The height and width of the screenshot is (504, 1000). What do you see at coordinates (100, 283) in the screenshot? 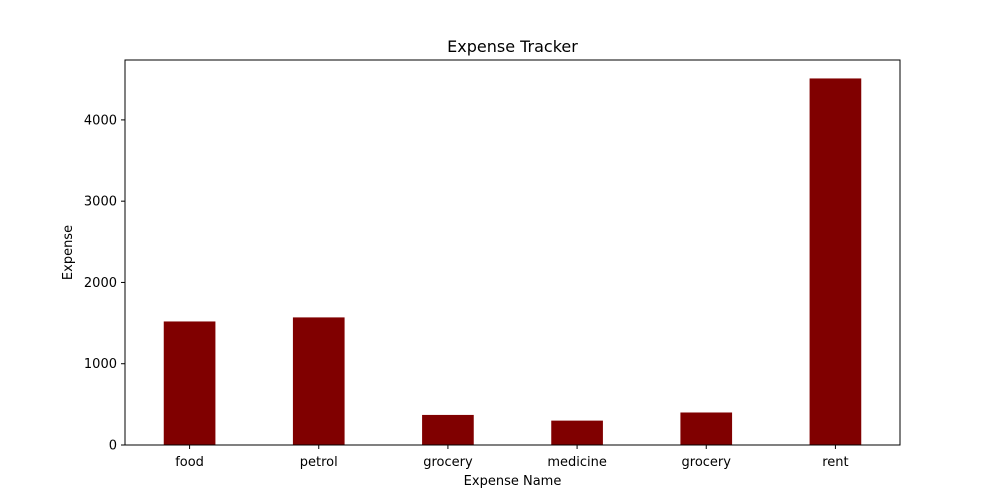
I see `y-tick-label: 2000` at bounding box center [100, 283].